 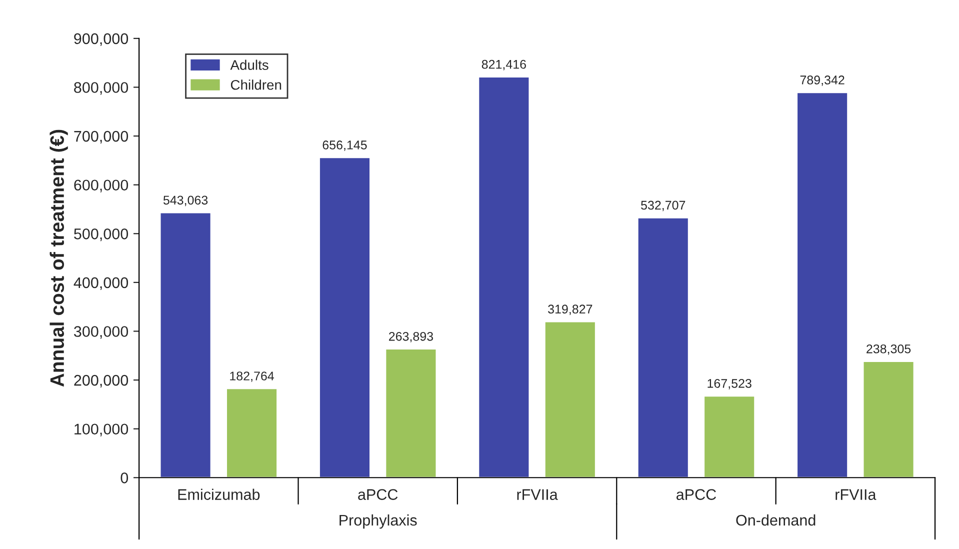 What do you see at coordinates (570, 310) in the screenshot?
I see `data-label: 319,827` at bounding box center [570, 310].